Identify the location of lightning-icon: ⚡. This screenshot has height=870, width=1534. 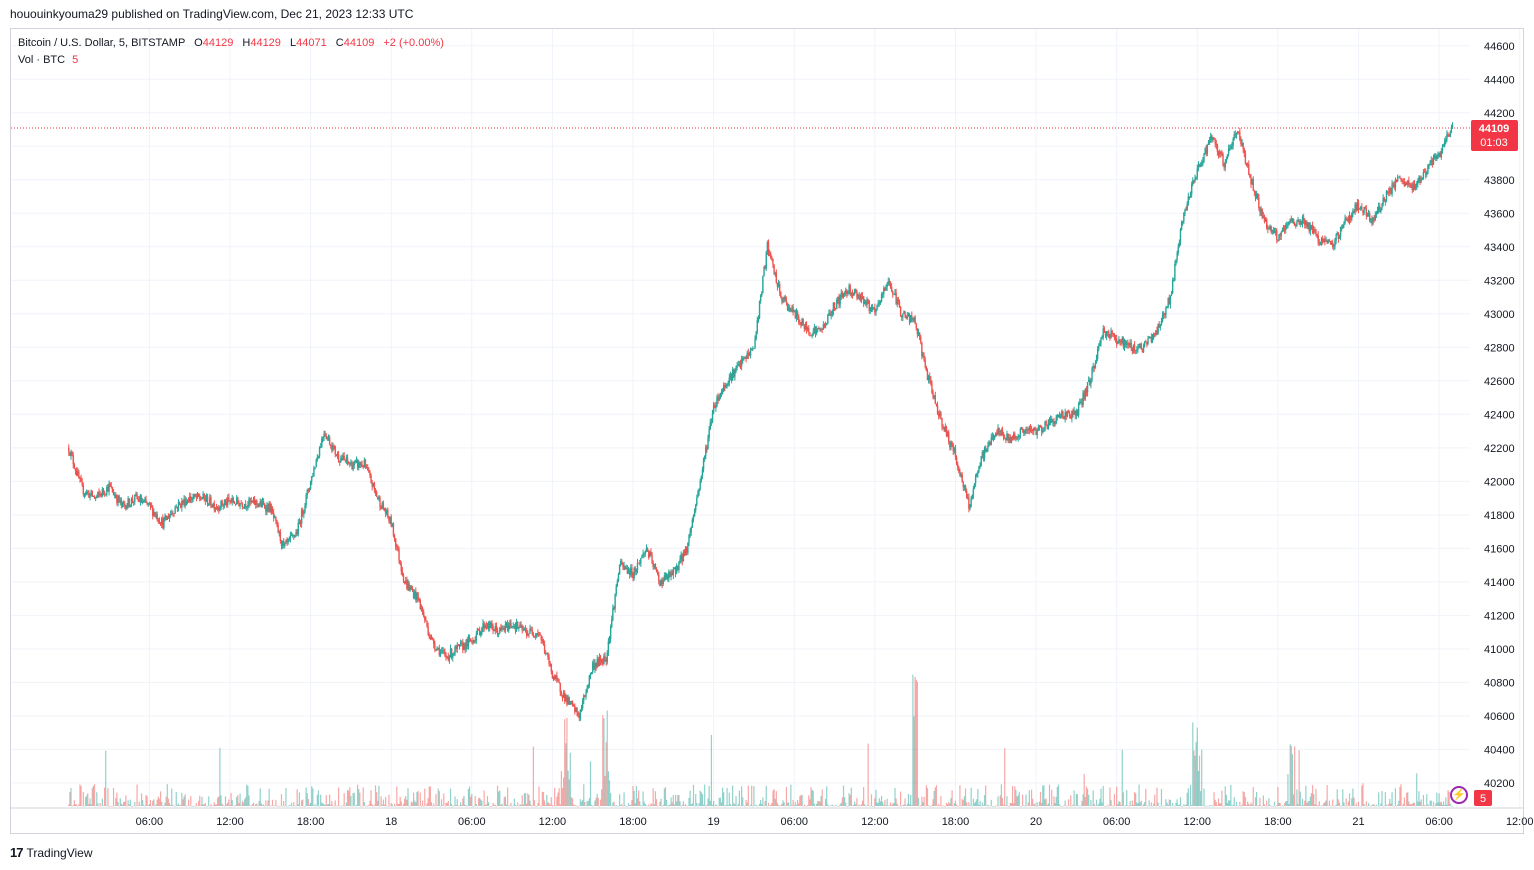
(1459, 795).